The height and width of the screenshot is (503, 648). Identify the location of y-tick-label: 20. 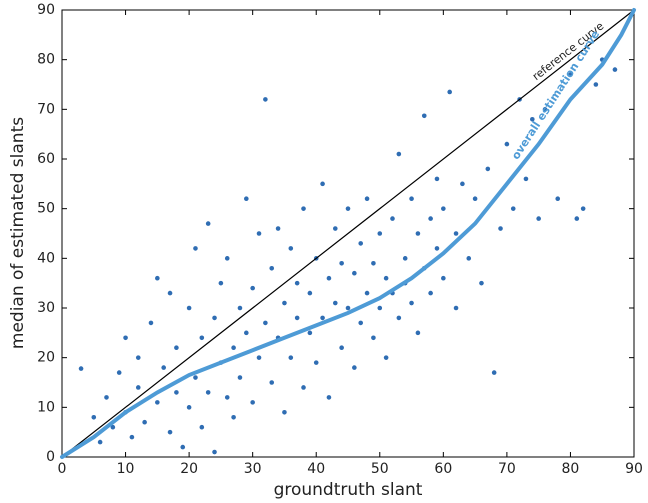
(46, 358).